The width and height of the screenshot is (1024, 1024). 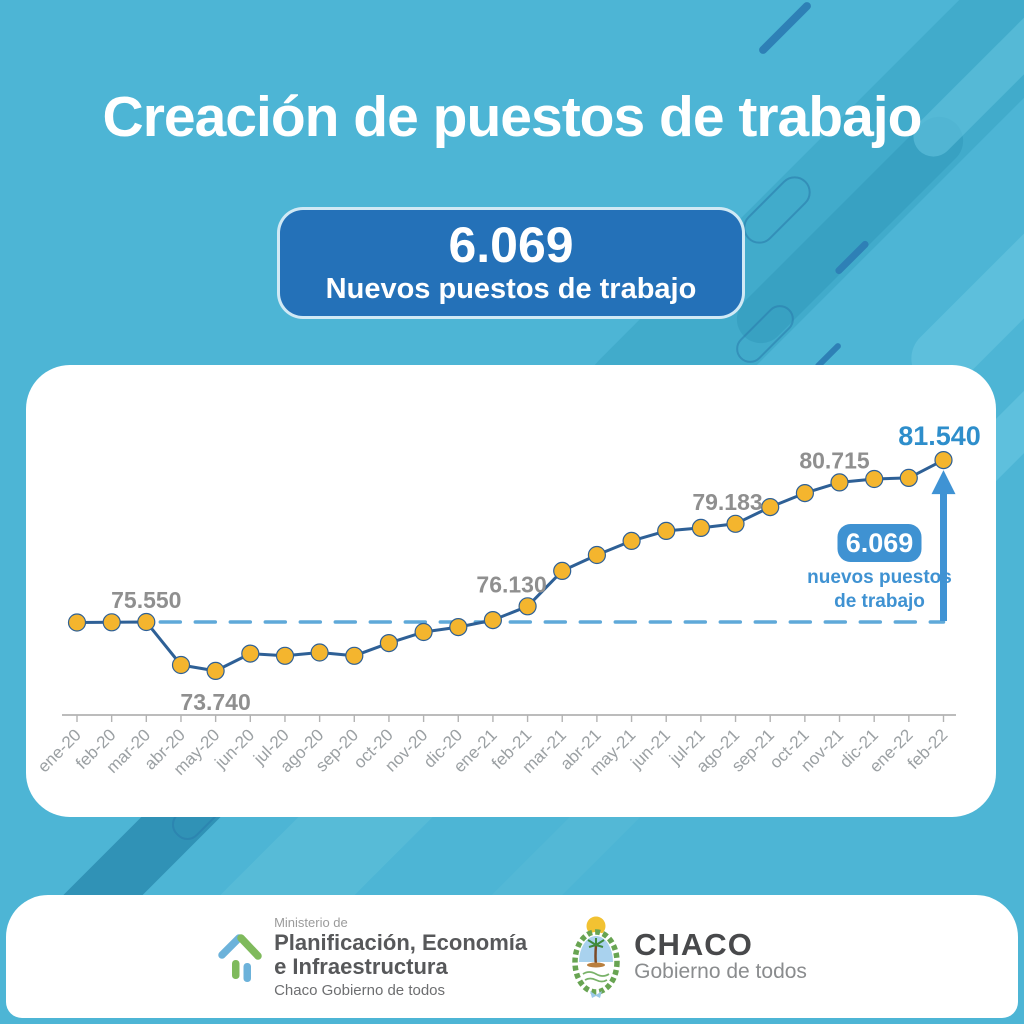 What do you see at coordinates (785, 28) in the screenshot?
I see `decor-stripe` at bounding box center [785, 28].